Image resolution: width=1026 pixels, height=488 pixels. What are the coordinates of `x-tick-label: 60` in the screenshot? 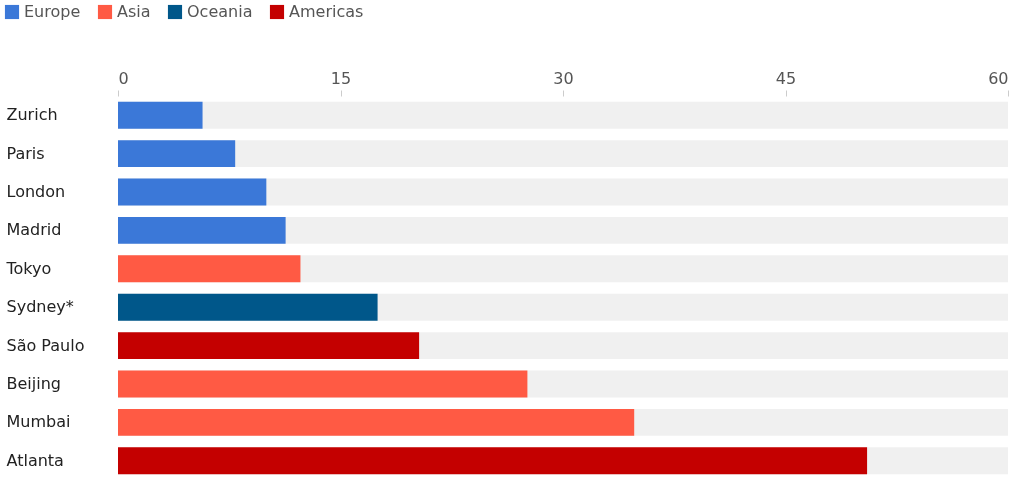 It's located at (998, 78).